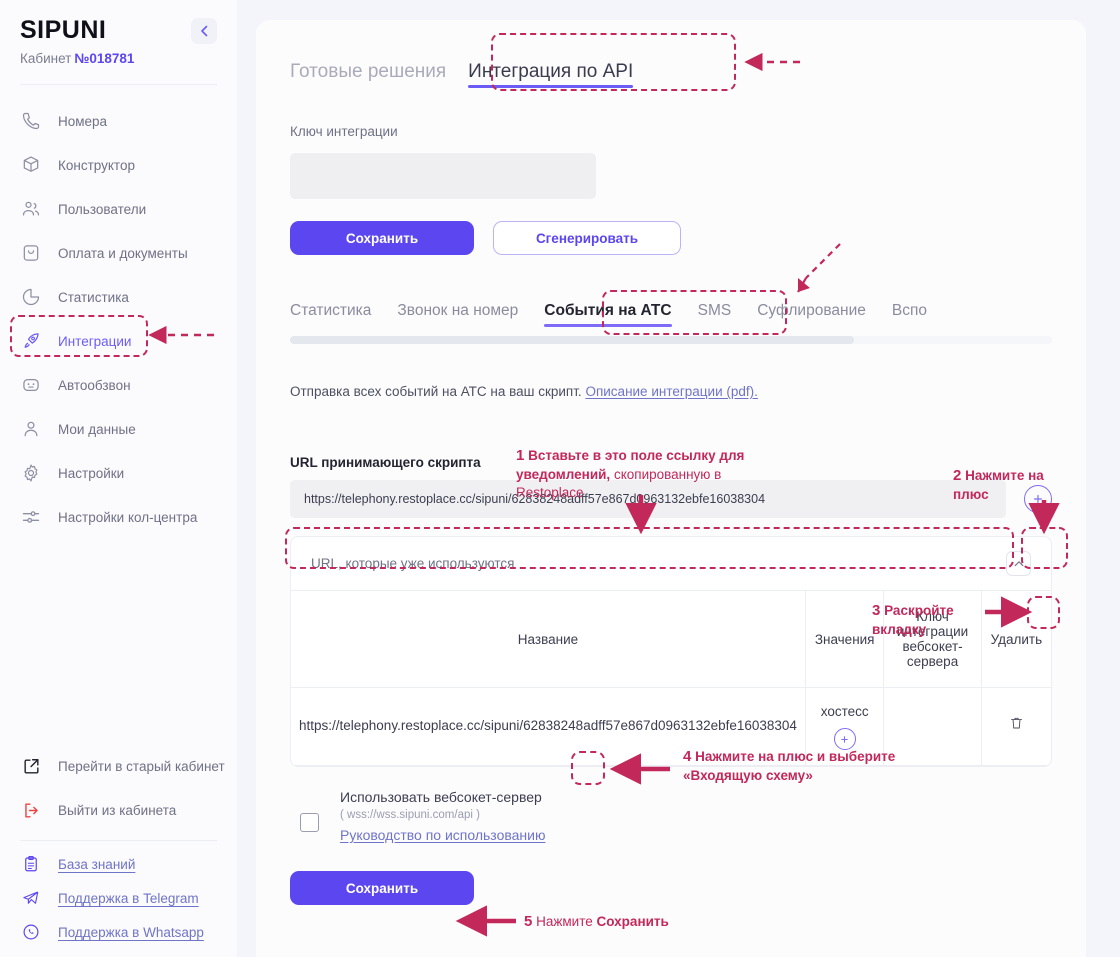 Image resolution: width=1120 pixels, height=957 pixels. Describe the element at coordinates (97, 429) in the screenshot. I see `sidebar-item-label: Мои данные` at that location.